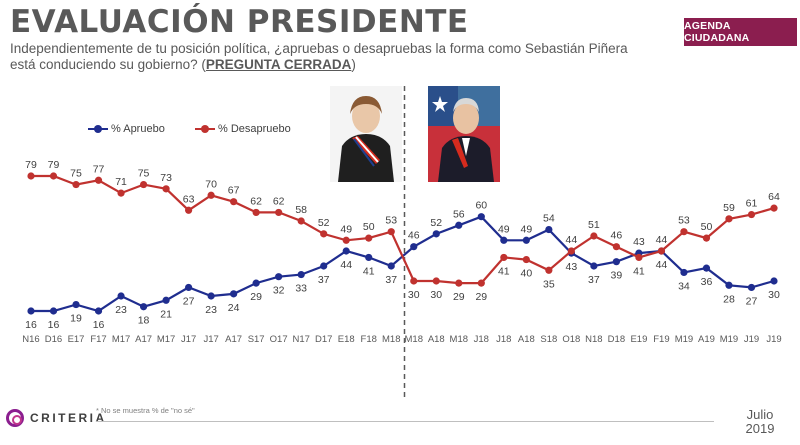 The width and height of the screenshot is (800, 445). Describe the element at coordinates (729, 299) in the screenshot. I see `data-label-apruebo: 28` at that location.